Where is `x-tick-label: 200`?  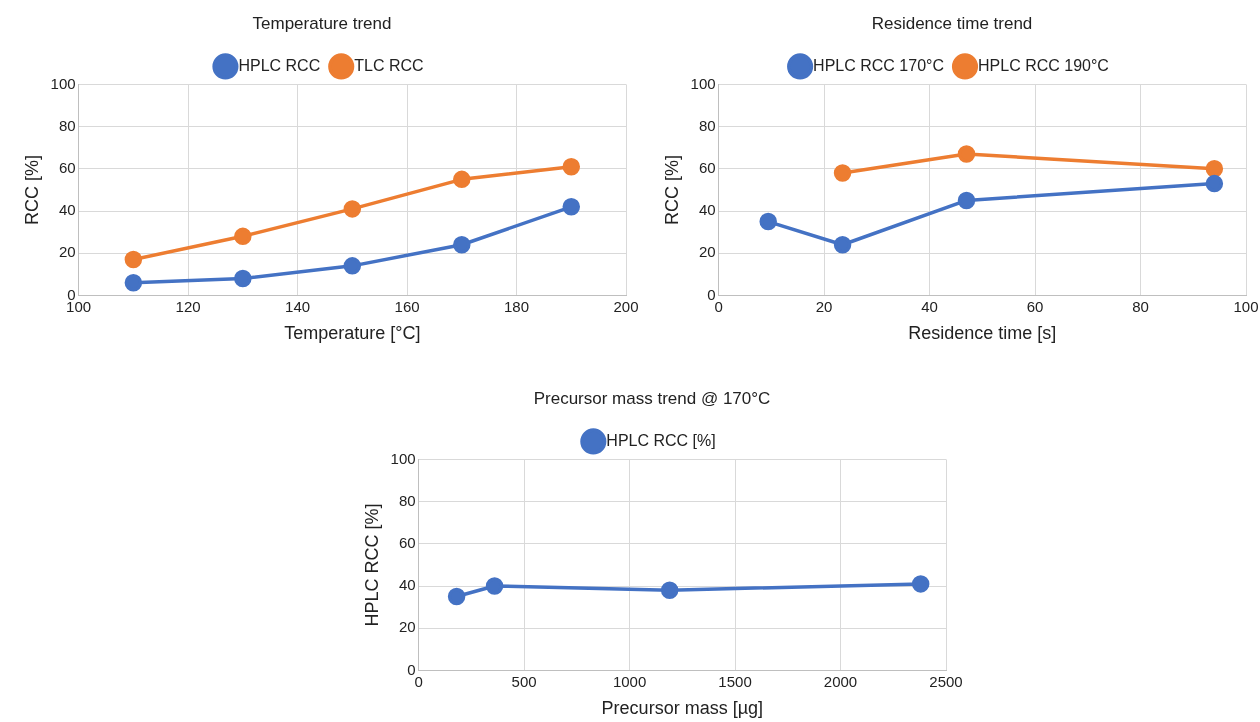
x-tick-label: 200 is located at coordinates (626, 306).